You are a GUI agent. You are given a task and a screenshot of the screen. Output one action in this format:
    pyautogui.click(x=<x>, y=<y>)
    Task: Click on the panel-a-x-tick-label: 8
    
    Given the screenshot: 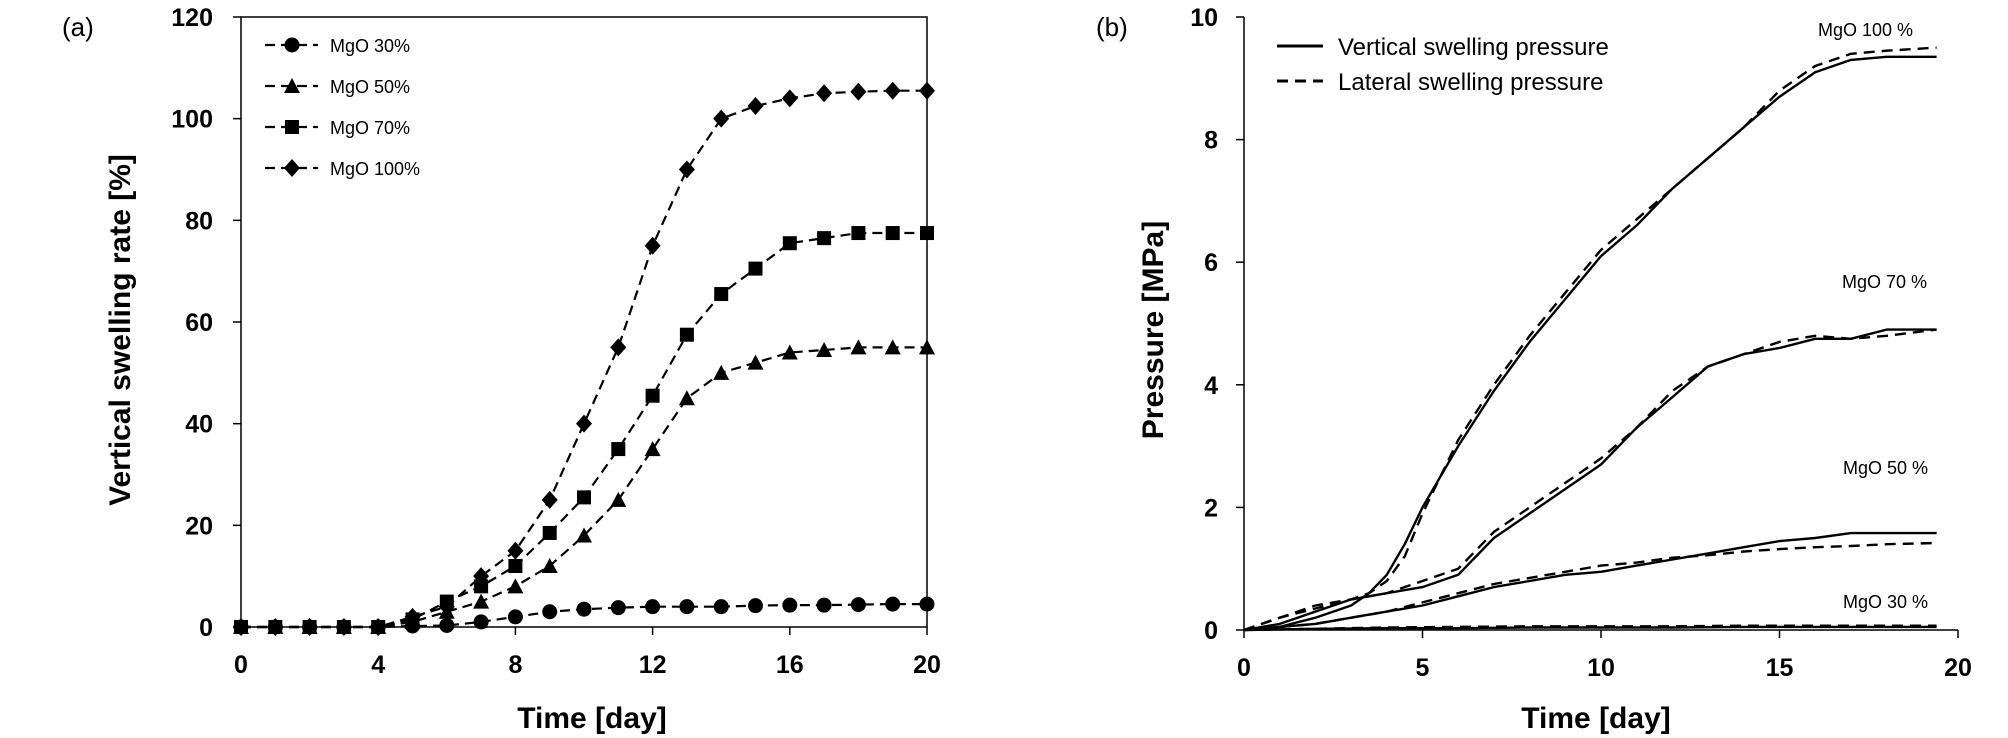 What is the action you would take?
    pyautogui.click(x=515, y=665)
    